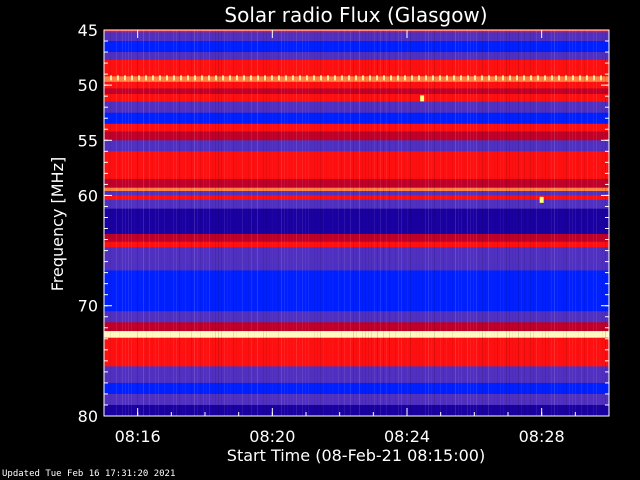 The width and height of the screenshot is (640, 480). I want to click on y-axis-label: Frequency [MHz], so click(57, 224).